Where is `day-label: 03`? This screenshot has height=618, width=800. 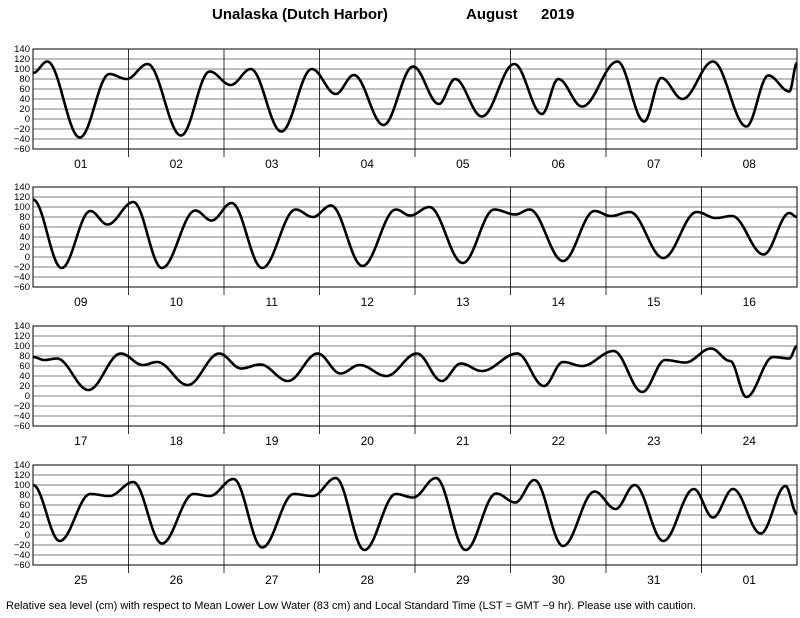
day-label: 03 is located at coordinates (272, 164).